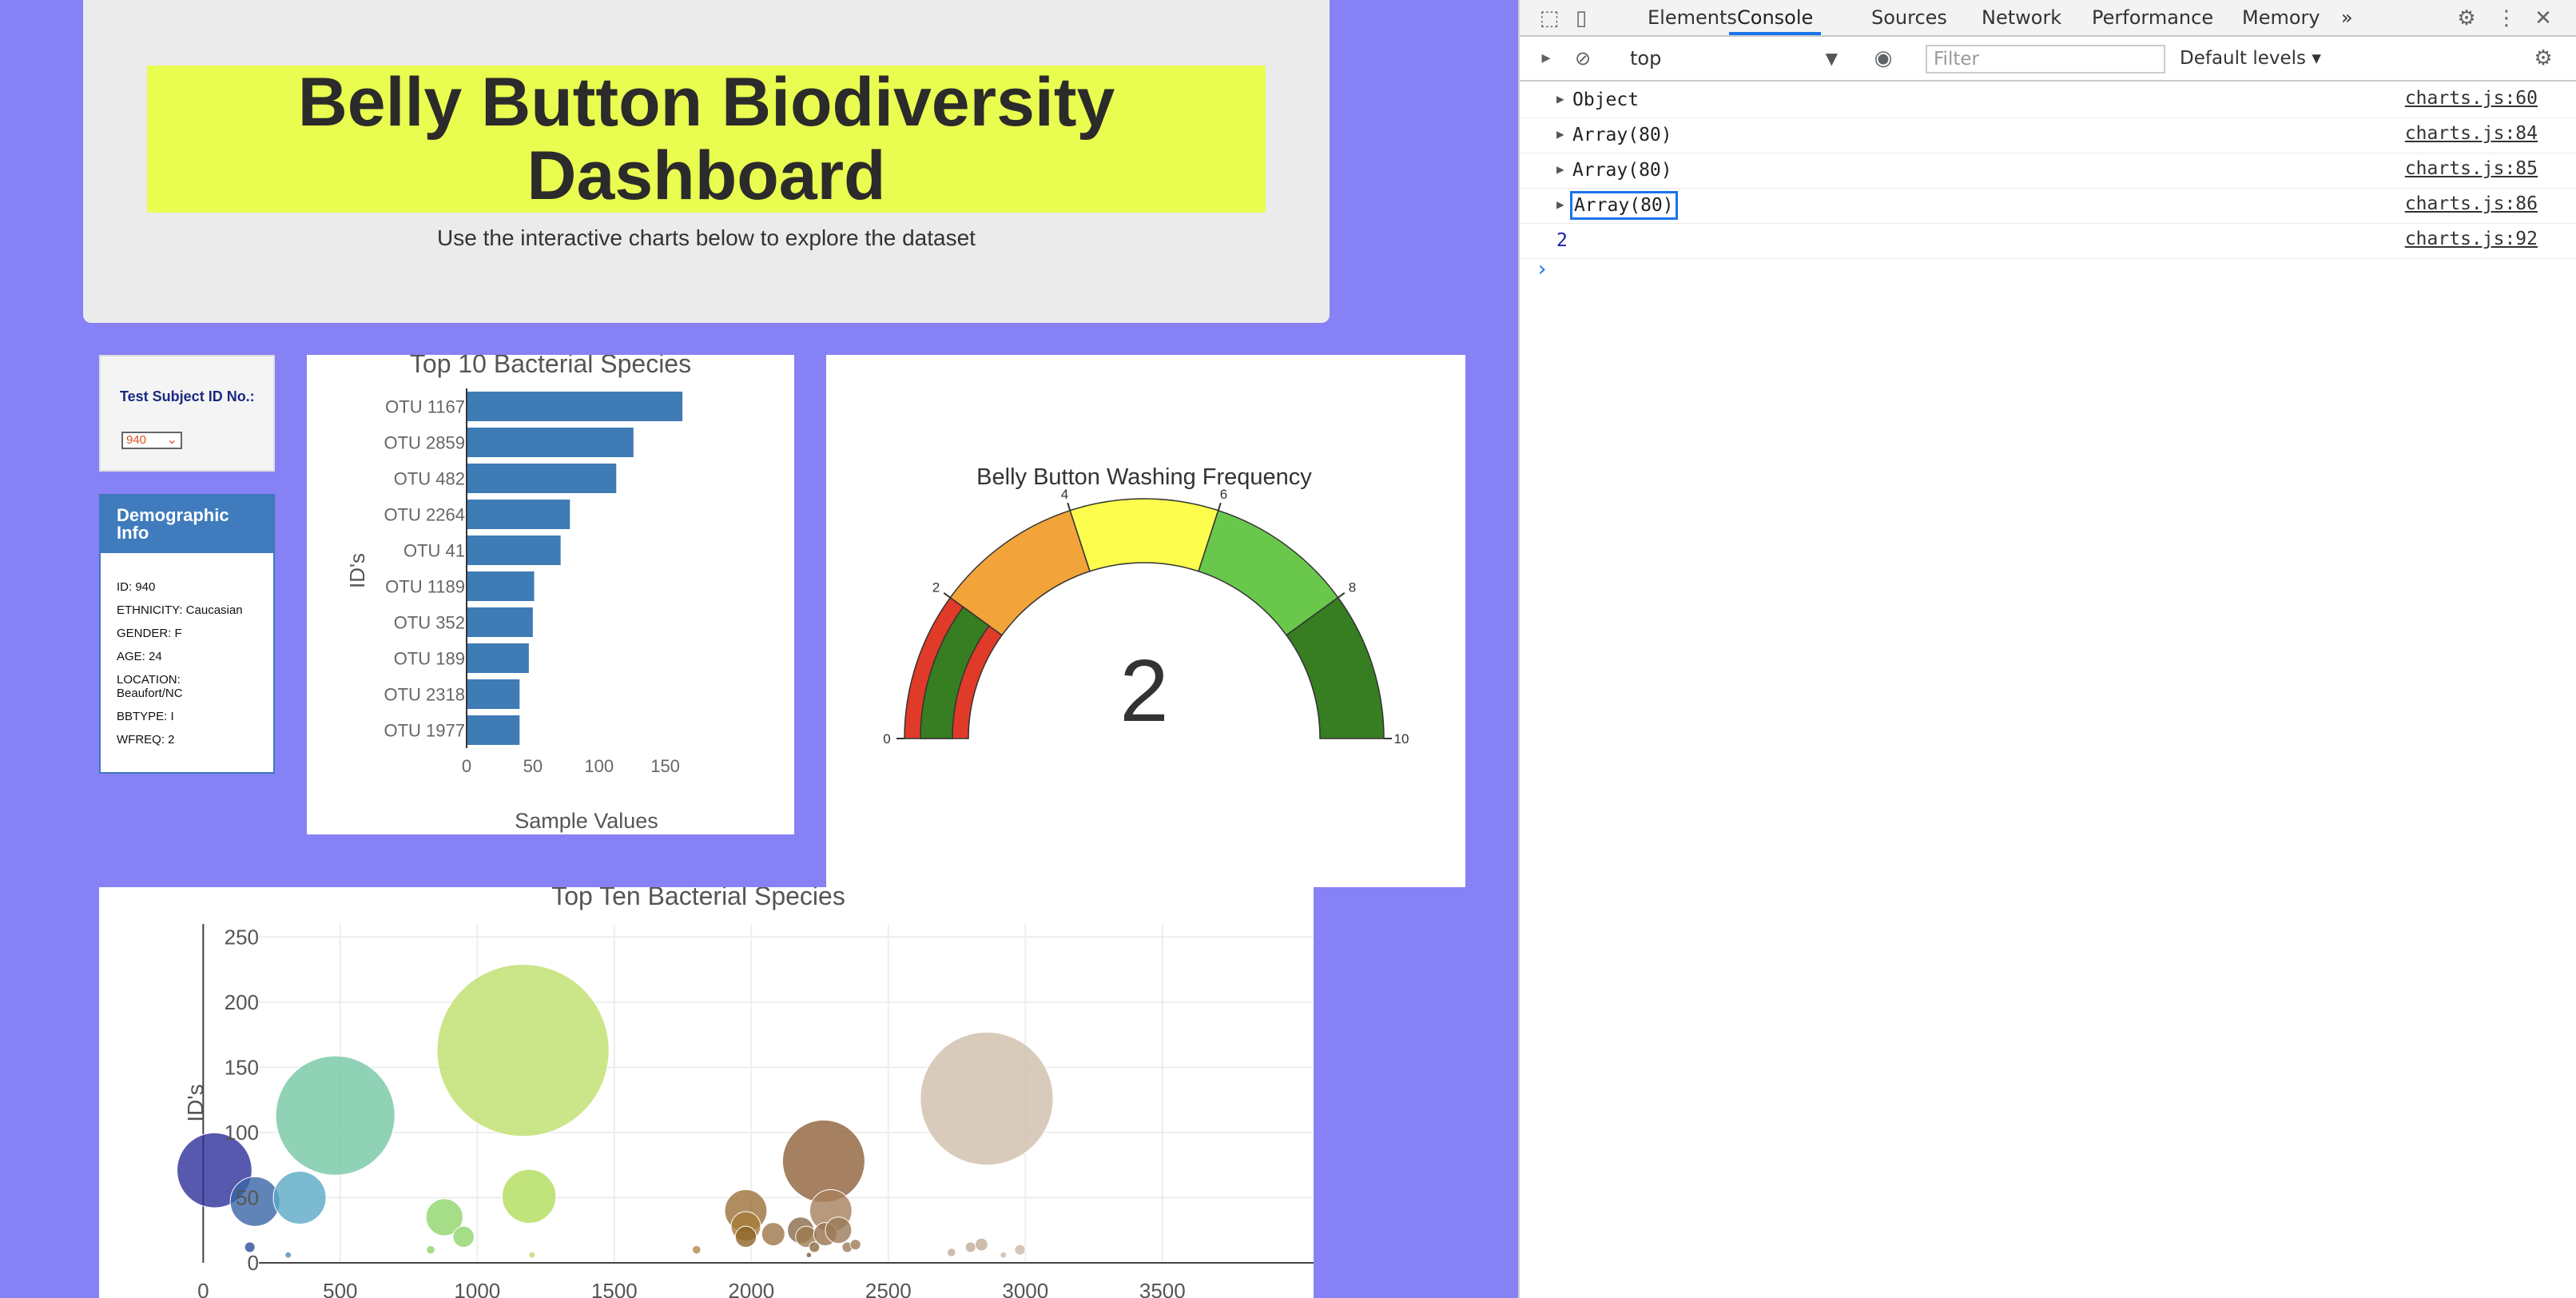  What do you see at coordinates (2250, 58) in the screenshot?
I see `log-levels-dropdown: Default levels ▾` at bounding box center [2250, 58].